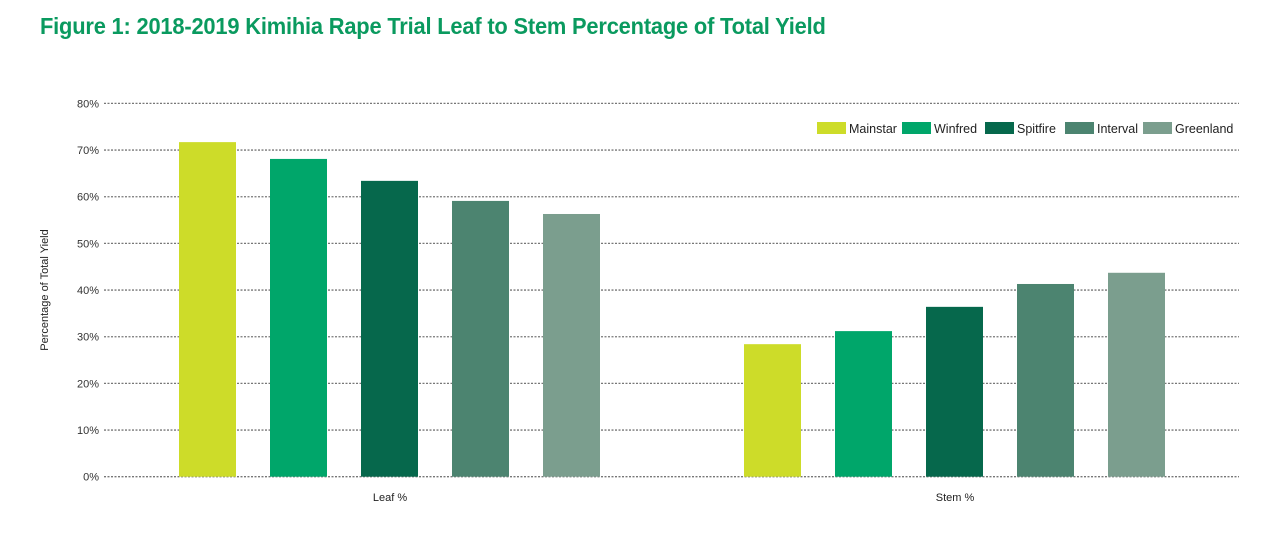 The image size is (1279, 537). I want to click on x-category-label: Leaf %, so click(390, 498).